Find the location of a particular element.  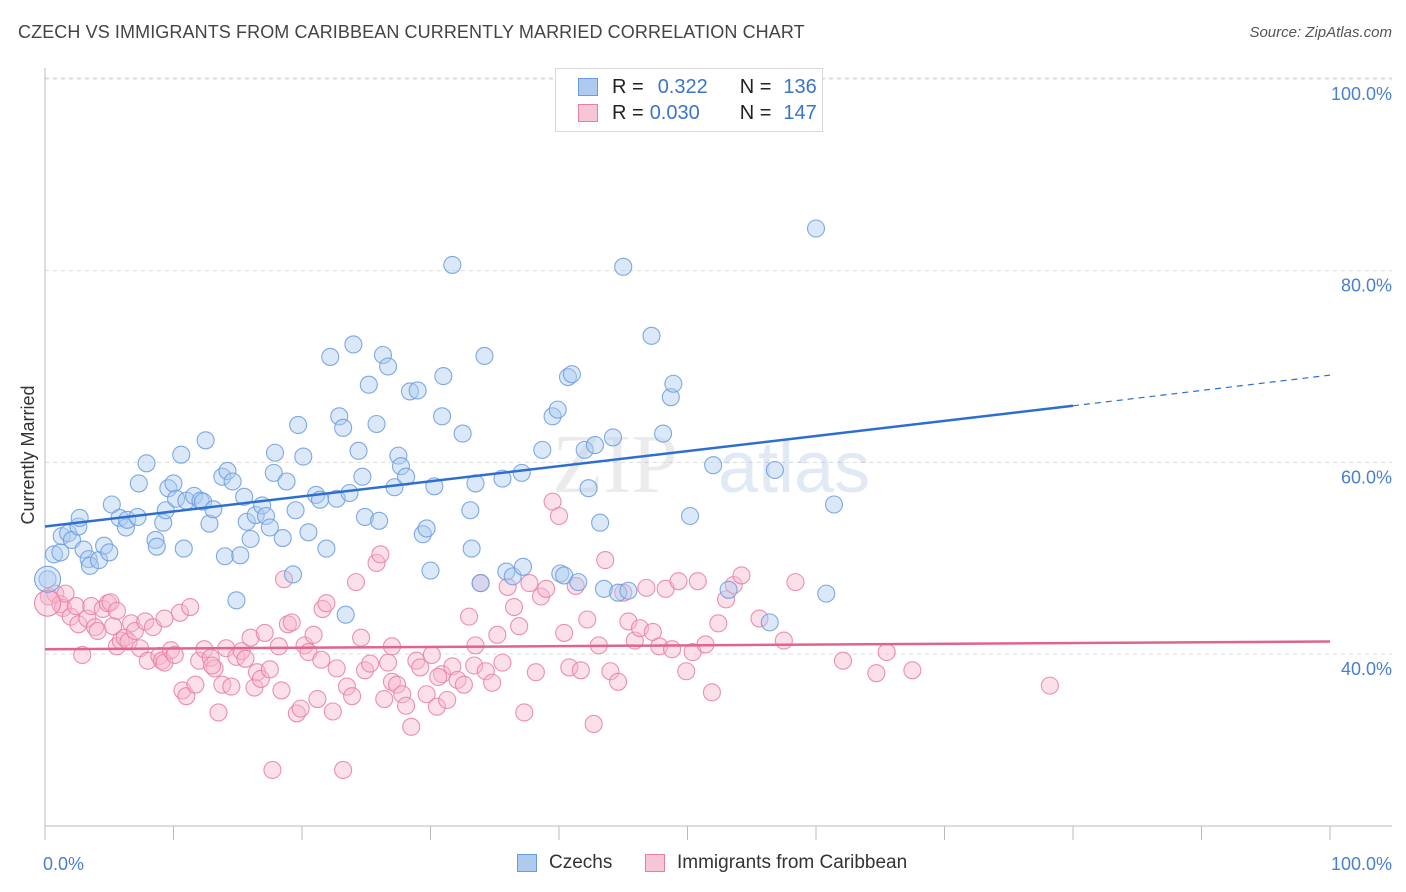

y-axis-label: Currently Married is located at coordinates (28, 454).